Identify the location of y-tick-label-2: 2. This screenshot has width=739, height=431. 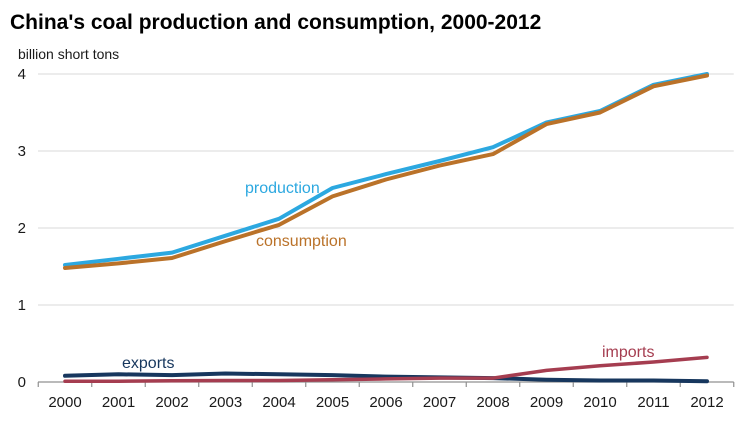
(22, 228).